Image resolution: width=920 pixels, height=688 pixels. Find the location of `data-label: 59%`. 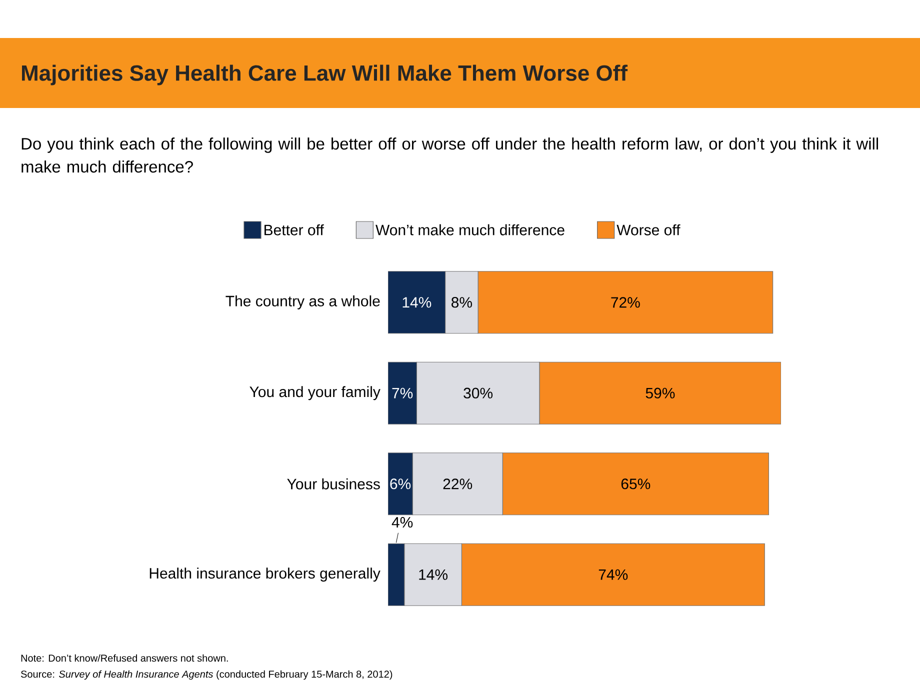

data-label: 59% is located at coordinates (660, 393).